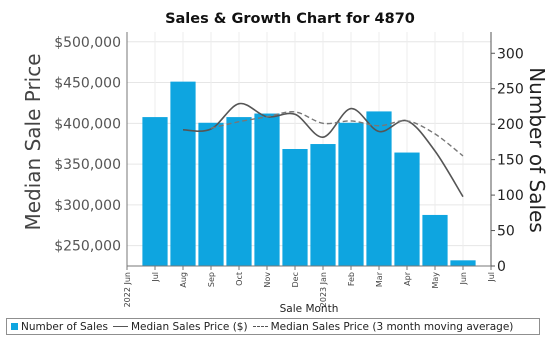 The image size is (552, 341). Describe the element at coordinates (510, 54) in the screenshot. I see `y-right-tick-label: 300` at that location.